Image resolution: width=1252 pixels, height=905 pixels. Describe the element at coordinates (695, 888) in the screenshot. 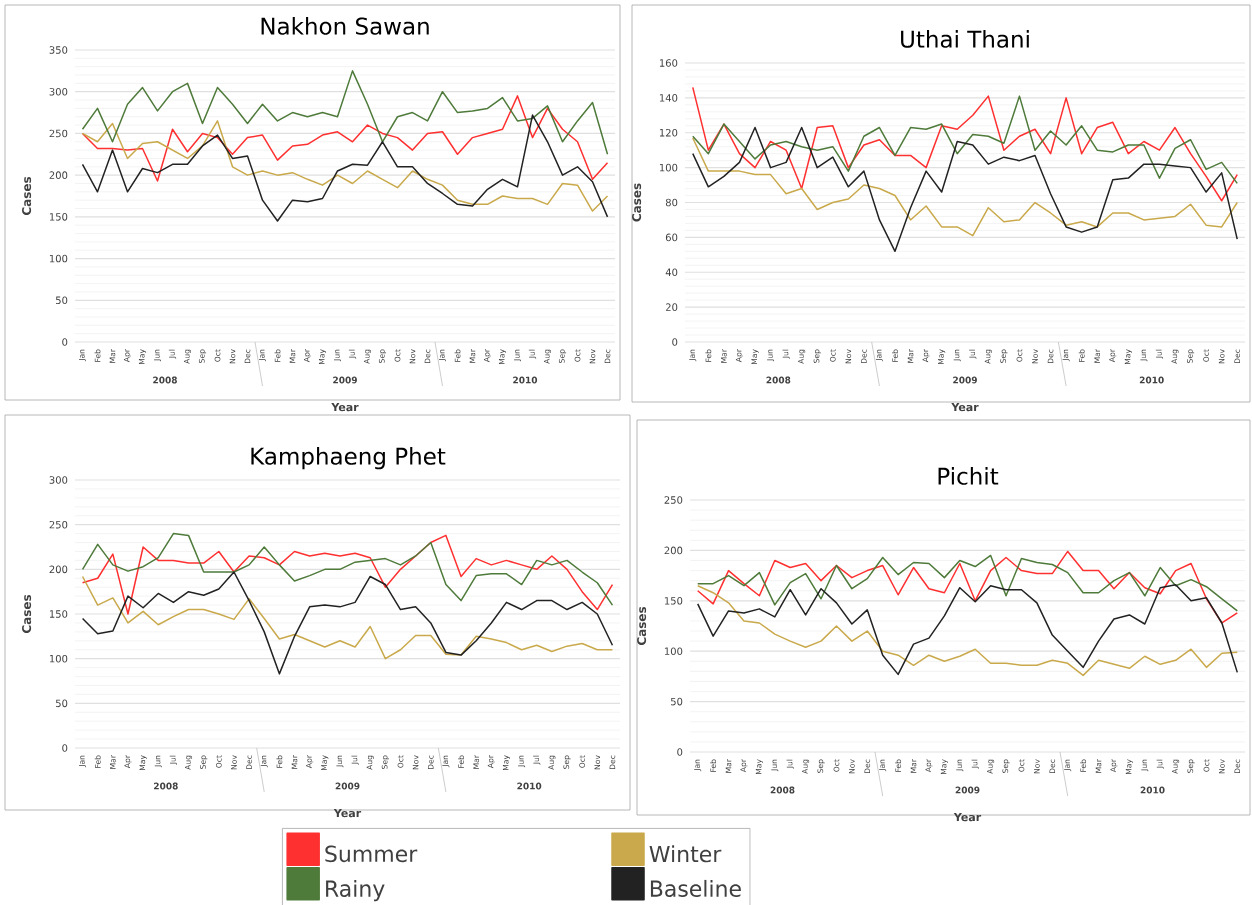

I see `legend-label: Baseline` at that location.